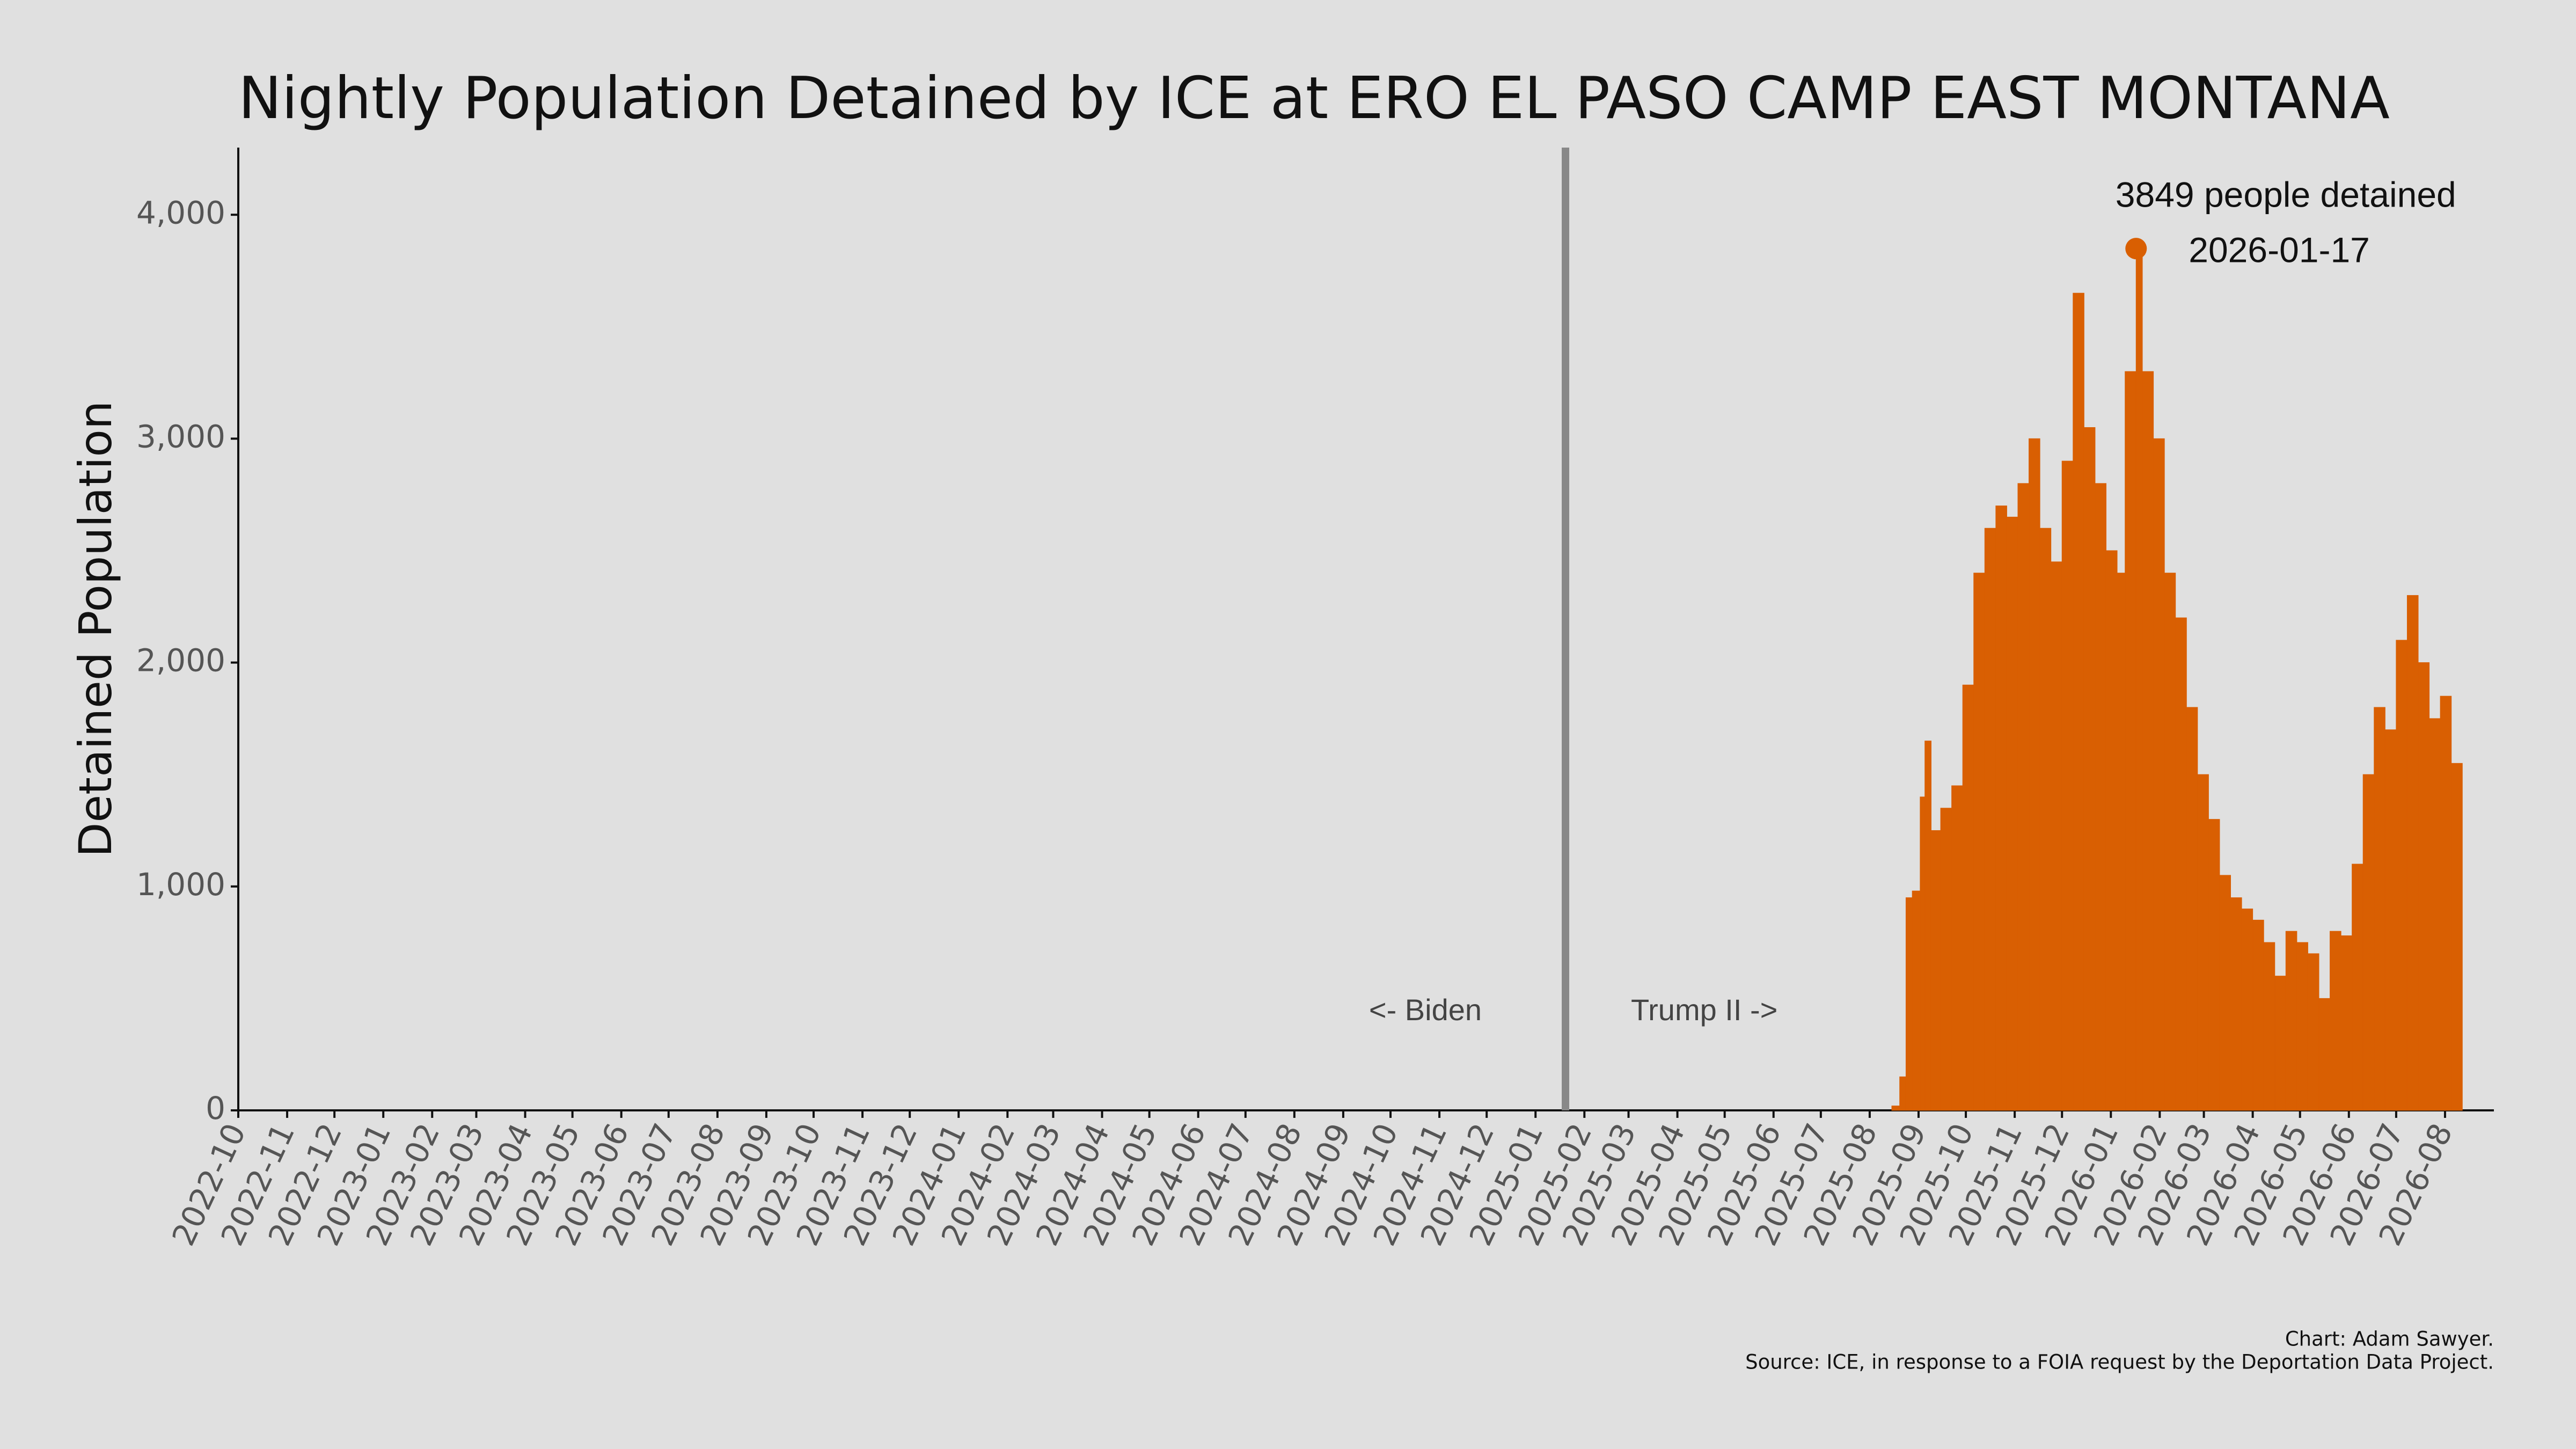  What do you see at coordinates (215, 1108) in the screenshot?
I see `y-tick-label: 0` at bounding box center [215, 1108].